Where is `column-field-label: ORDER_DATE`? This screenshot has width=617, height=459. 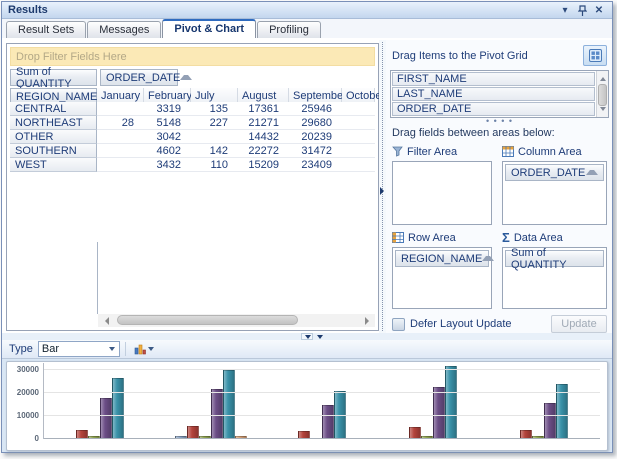
column-field-label: ORDER_DATE is located at coordinates (143, 77).